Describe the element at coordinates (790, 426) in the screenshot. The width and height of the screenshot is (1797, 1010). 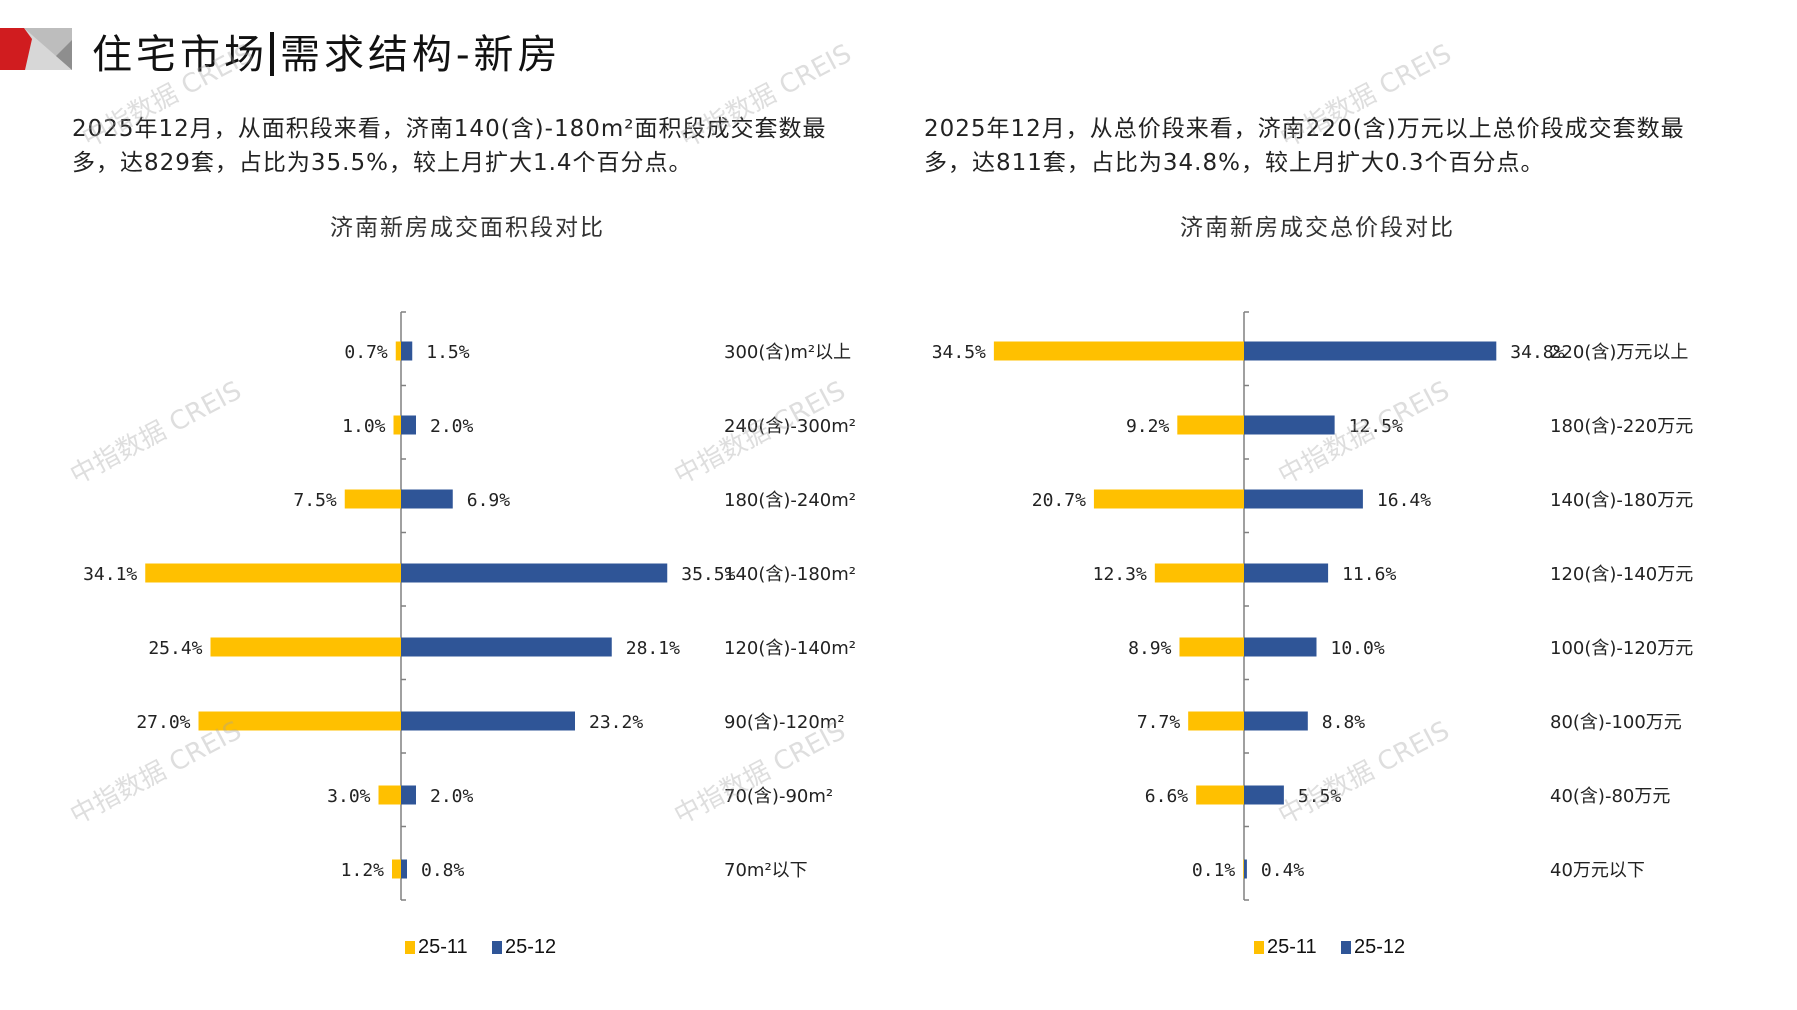
I see `area-category-label: 240(含)-300m²` at that location.